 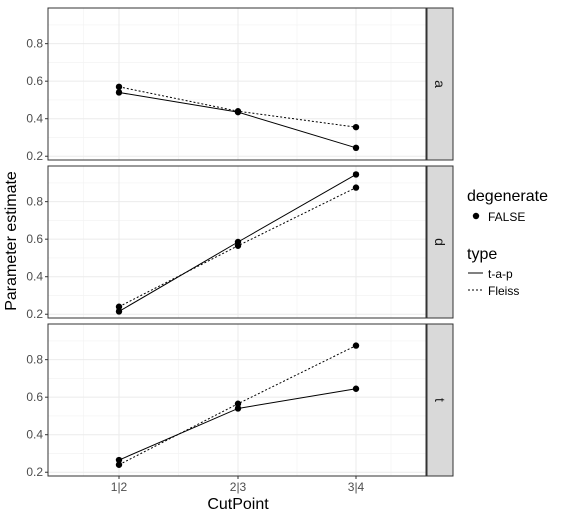 What do you see at coordinates (356, 487) in the screenshot?
I see `x-tick-label: 3|4` at bounding box center [356, 487].